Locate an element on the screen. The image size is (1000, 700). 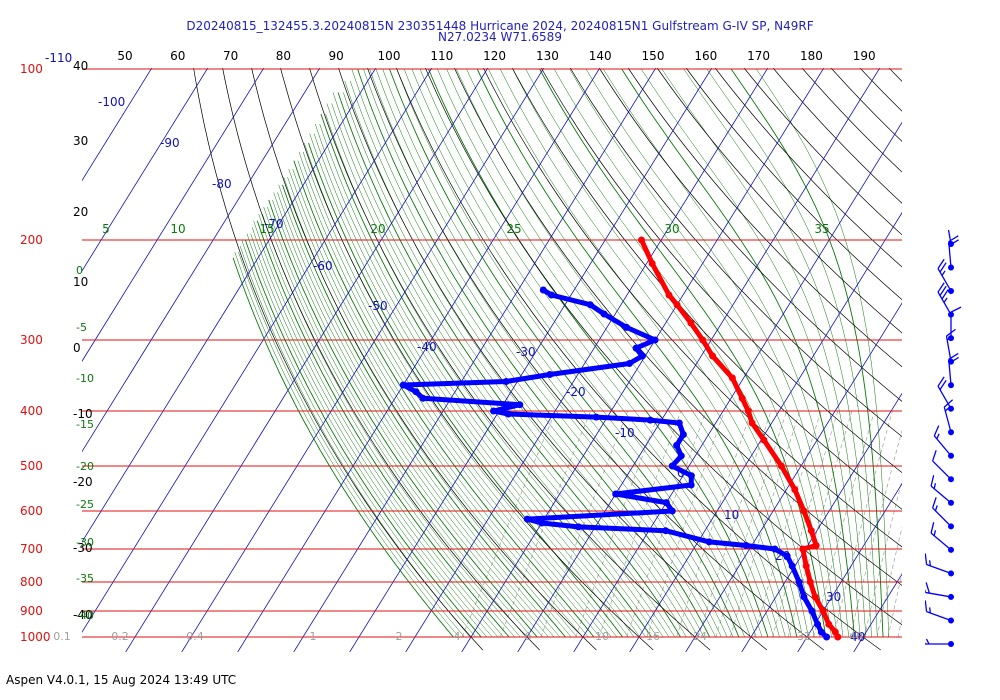
isotherm-label: -60 is located at coordinates (323, 266).